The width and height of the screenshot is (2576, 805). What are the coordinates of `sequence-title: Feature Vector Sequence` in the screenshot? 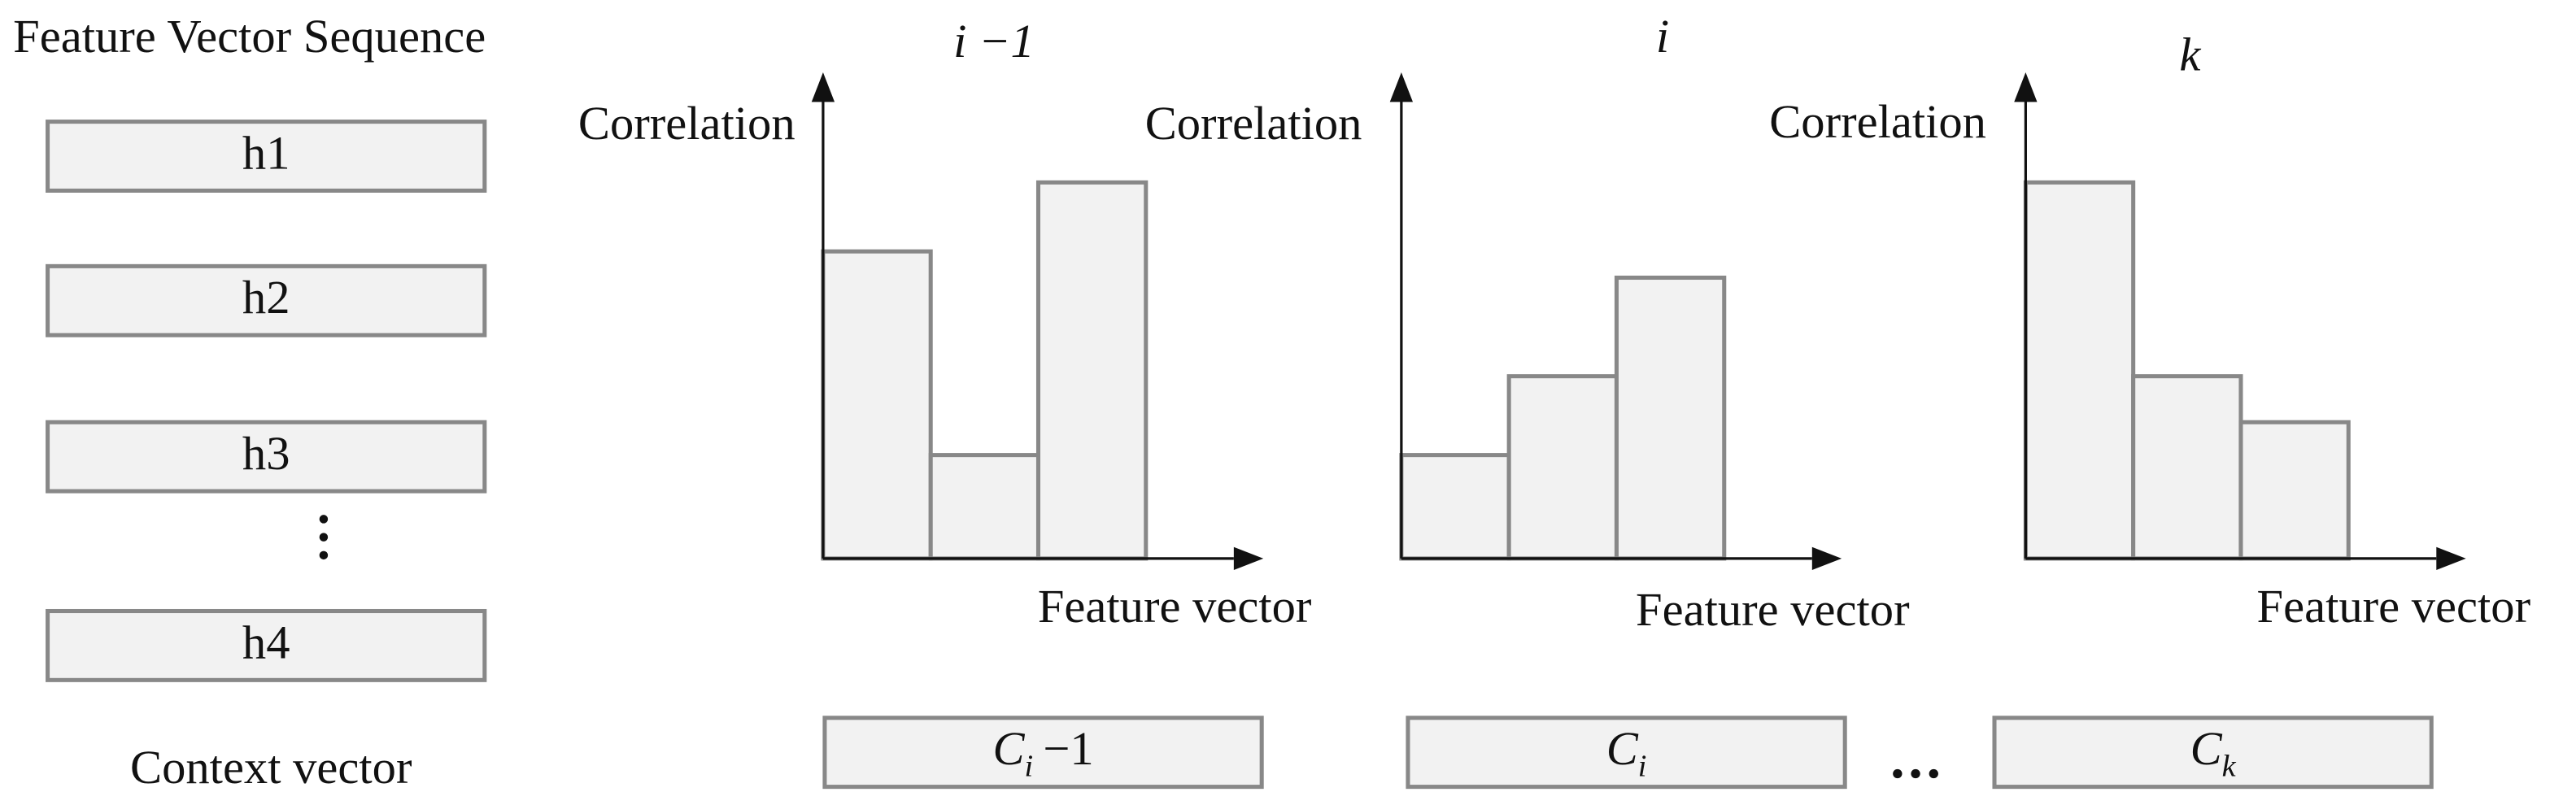 It's located at (249, 37).